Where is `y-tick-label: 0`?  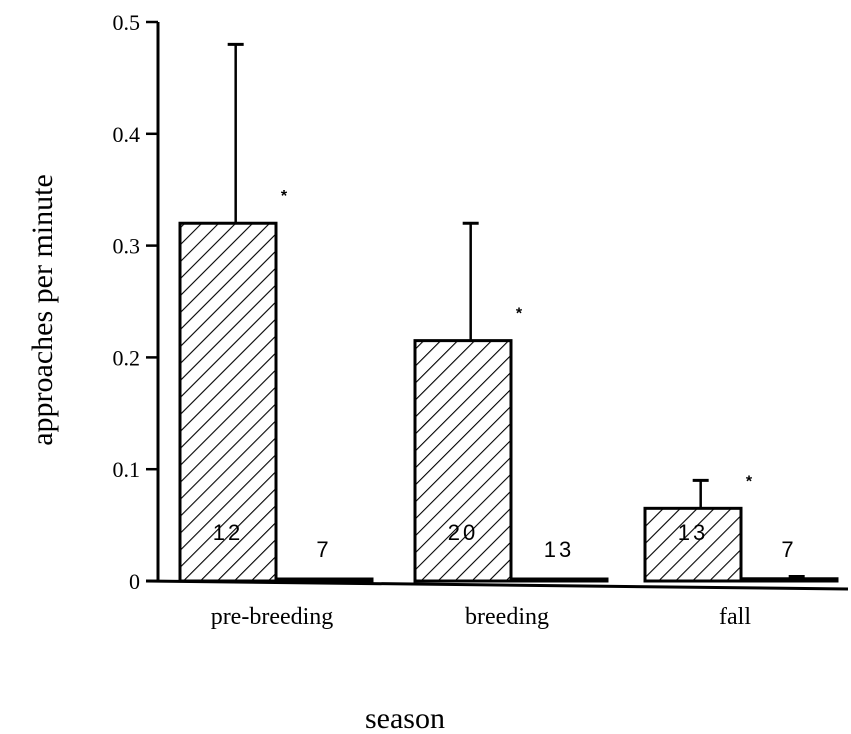
y-tick-label: 0 is located at coordinates (134, 581).